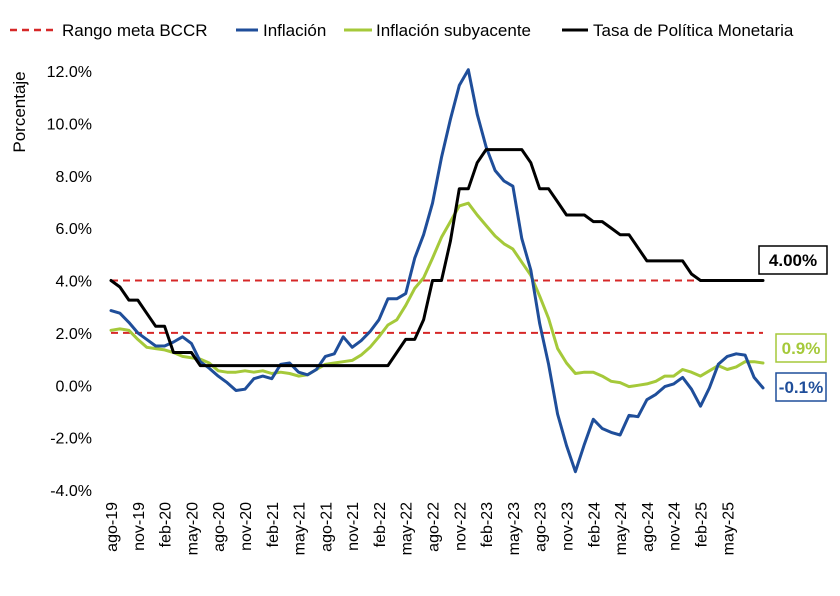 Image resolution: width=840 pixels, height=596 pixels. Describe the element at coordinates (568, 526) in the screenshot. I see `x-tick-label: nov-23` at that location.